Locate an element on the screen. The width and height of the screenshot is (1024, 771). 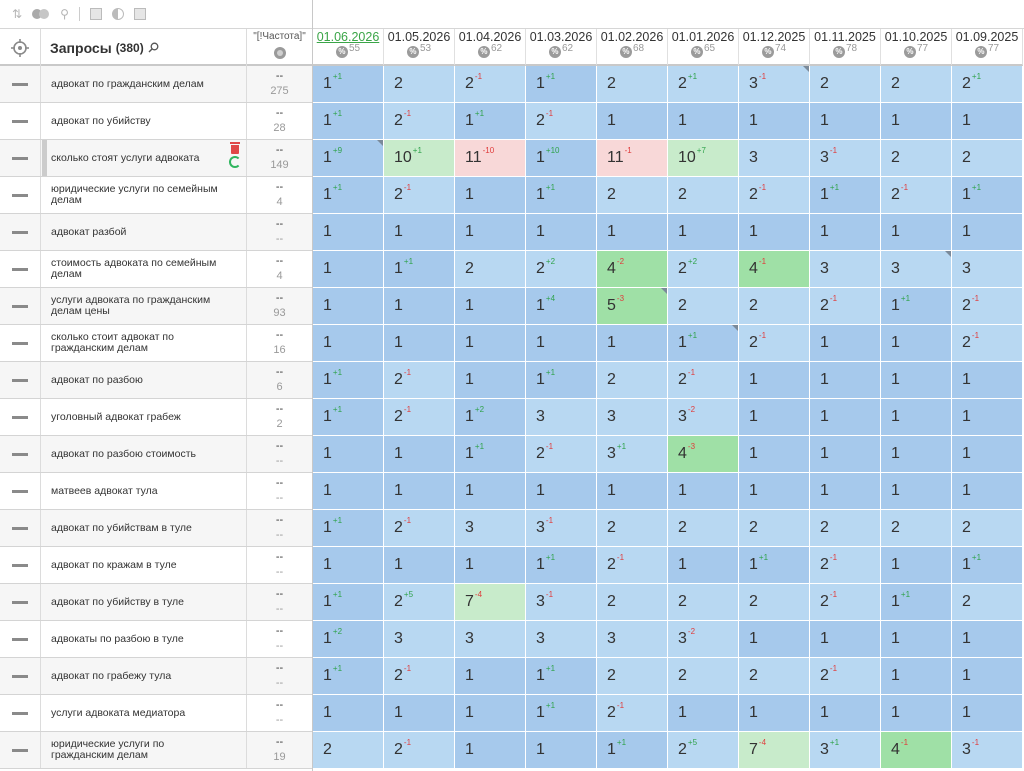
position-cell: 4-1 is located at coordinates (916, 750).